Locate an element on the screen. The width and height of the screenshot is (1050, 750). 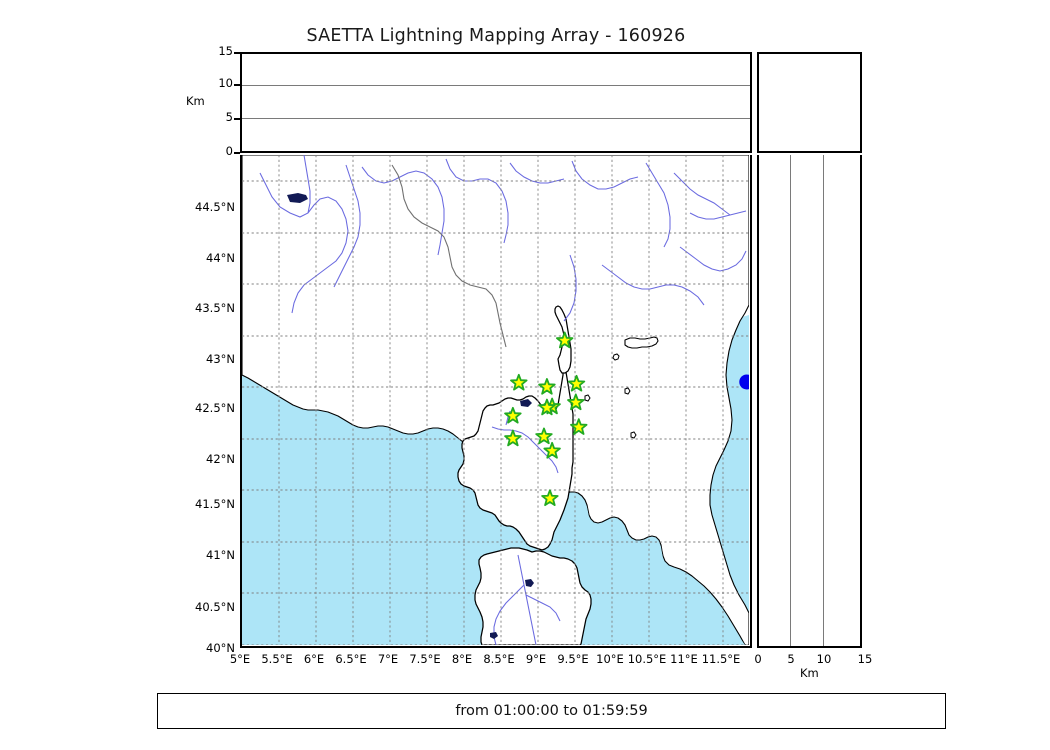
gridline-10km is located at coordinates (496, 85).